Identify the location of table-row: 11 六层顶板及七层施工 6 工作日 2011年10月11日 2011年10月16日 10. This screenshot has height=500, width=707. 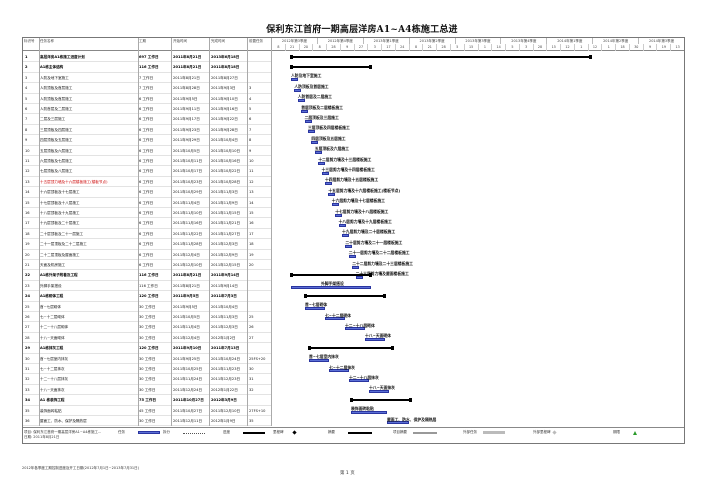
(147, 161).